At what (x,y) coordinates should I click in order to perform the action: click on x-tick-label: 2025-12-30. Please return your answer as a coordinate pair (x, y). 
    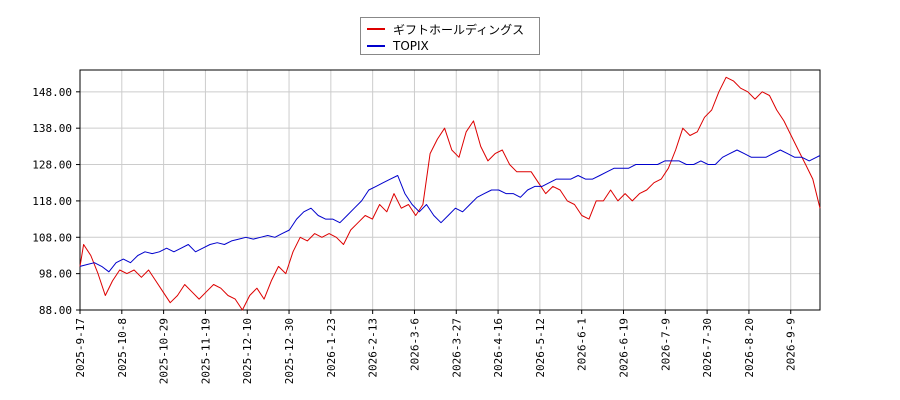
    Looking at the image, I should click on (289, 351).